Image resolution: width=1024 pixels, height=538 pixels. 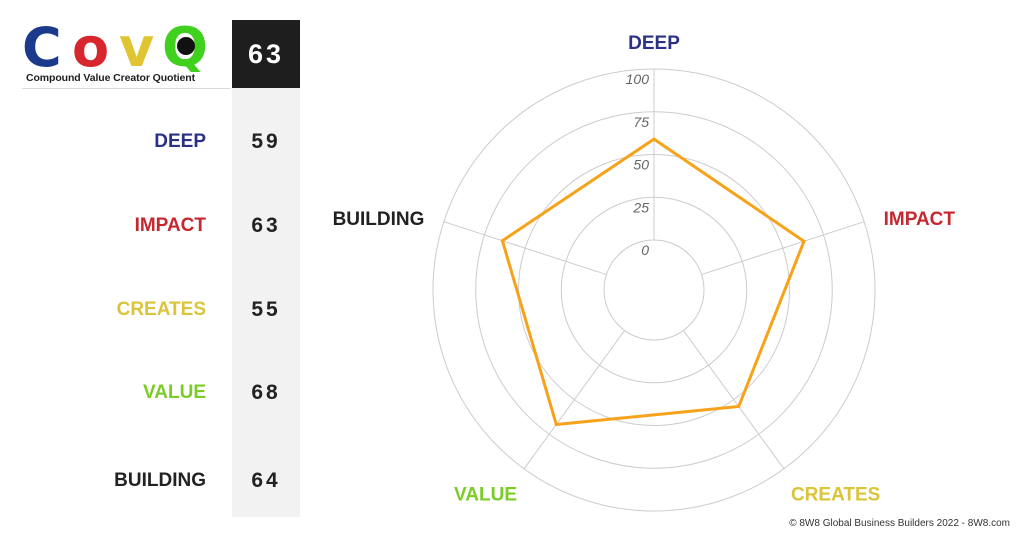 I want to click on tick-label-0: 0, so click(x=645, y=250).